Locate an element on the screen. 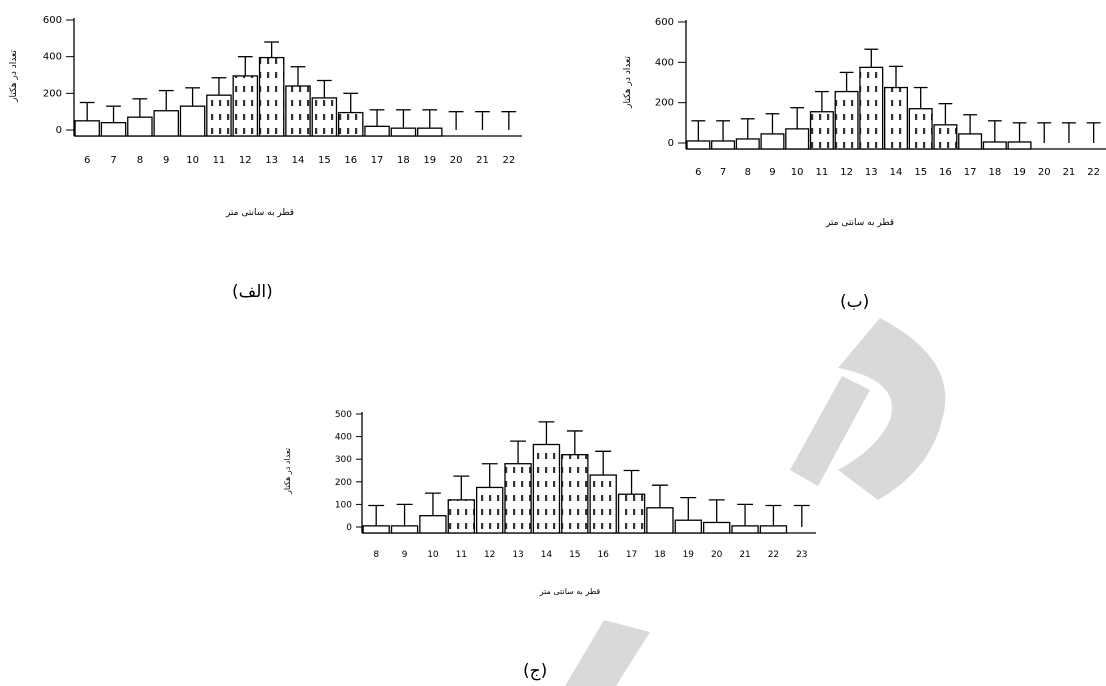 The width and height of the screenshot is (1106, 686). caption-c: (ج) is located at coordinates (535, 671).